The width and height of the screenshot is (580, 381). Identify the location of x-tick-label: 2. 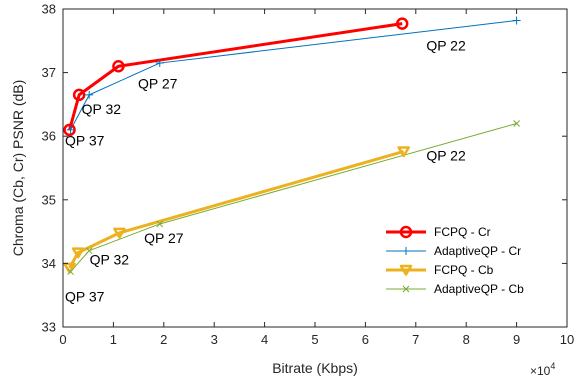
(163, 339).